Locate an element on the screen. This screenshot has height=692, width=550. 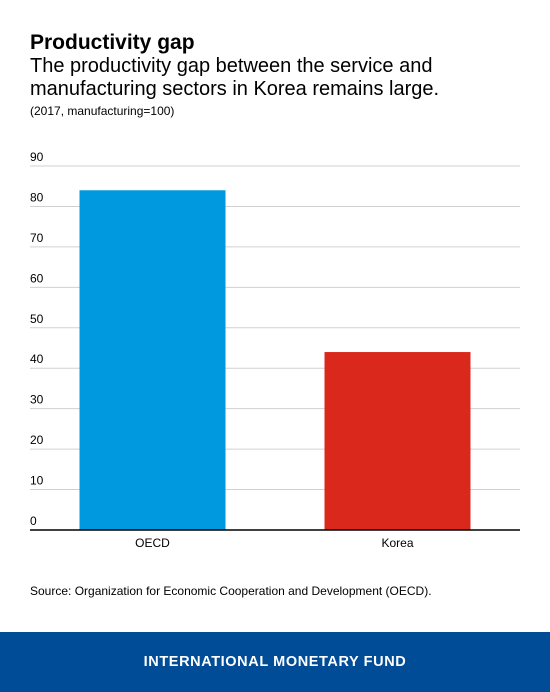
x-tick-label: Korea is located at coordinates (397, 543).